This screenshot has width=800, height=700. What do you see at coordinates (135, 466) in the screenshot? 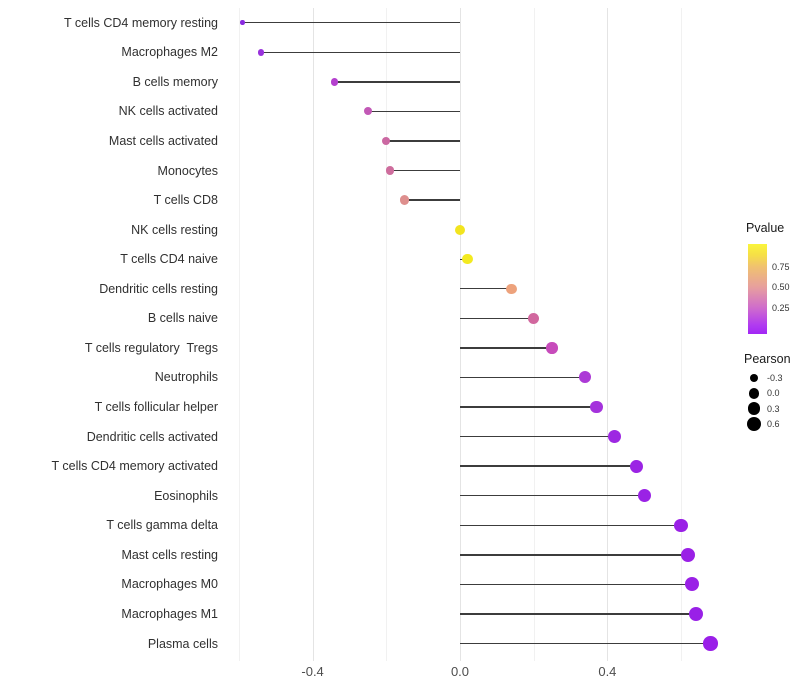
I see `category-label: T cells CD4 memory activated` at bounding box center [135, 466].